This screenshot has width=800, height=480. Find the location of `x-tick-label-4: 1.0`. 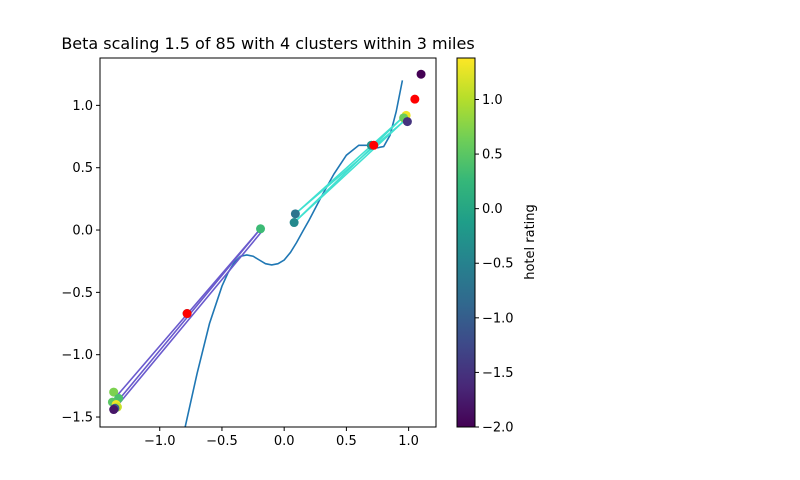

x-tick-label-4: 1.0 is located at coordinates (408, 441).